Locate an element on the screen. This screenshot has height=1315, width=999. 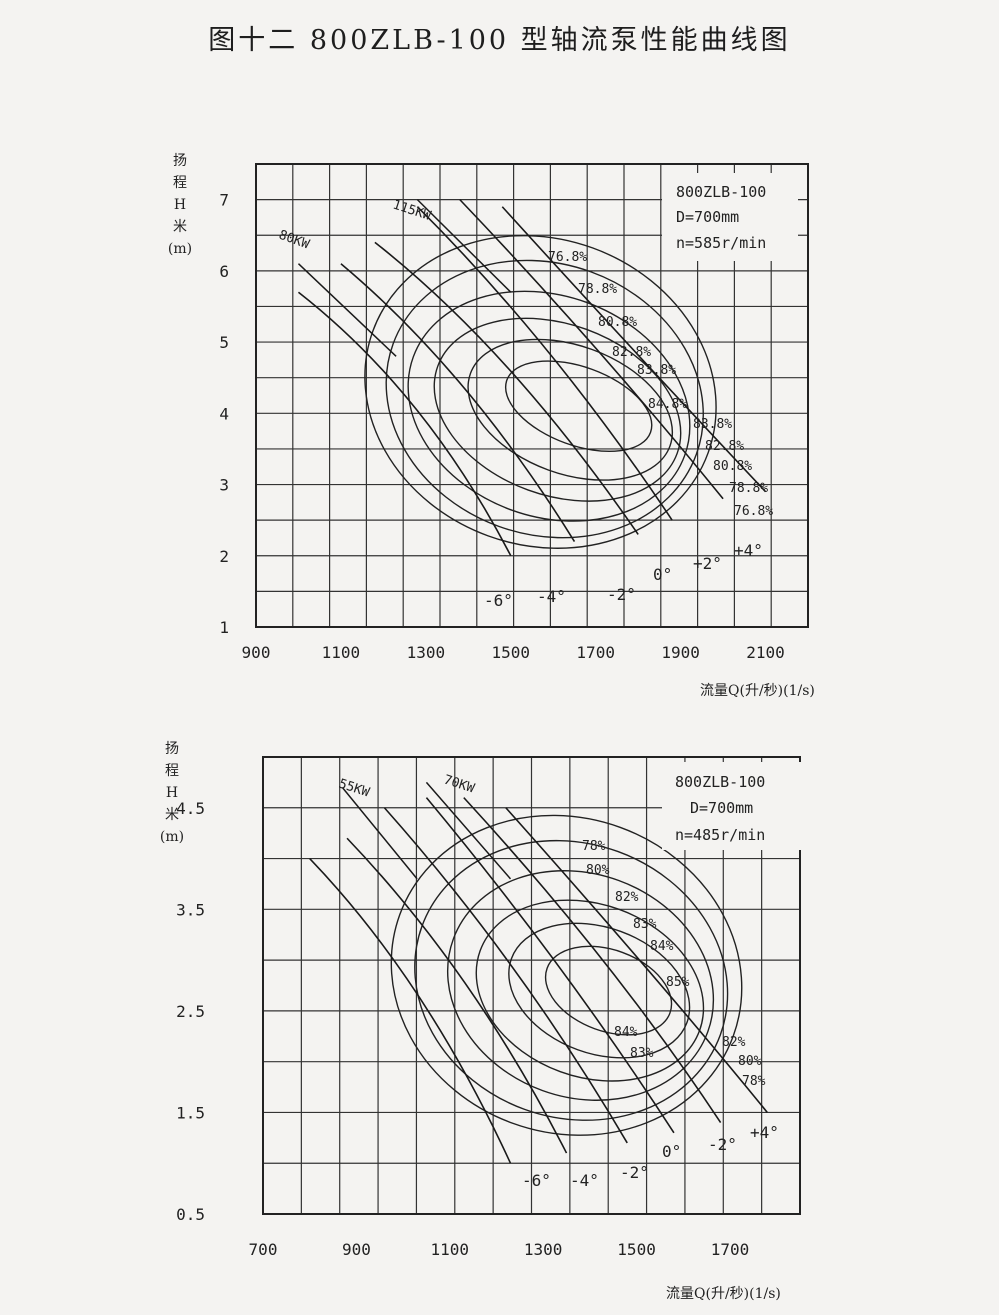
y-tick-labels: 0.5 1.5 2.5 3.5 4.5 is located at coordinates (190, 1011).